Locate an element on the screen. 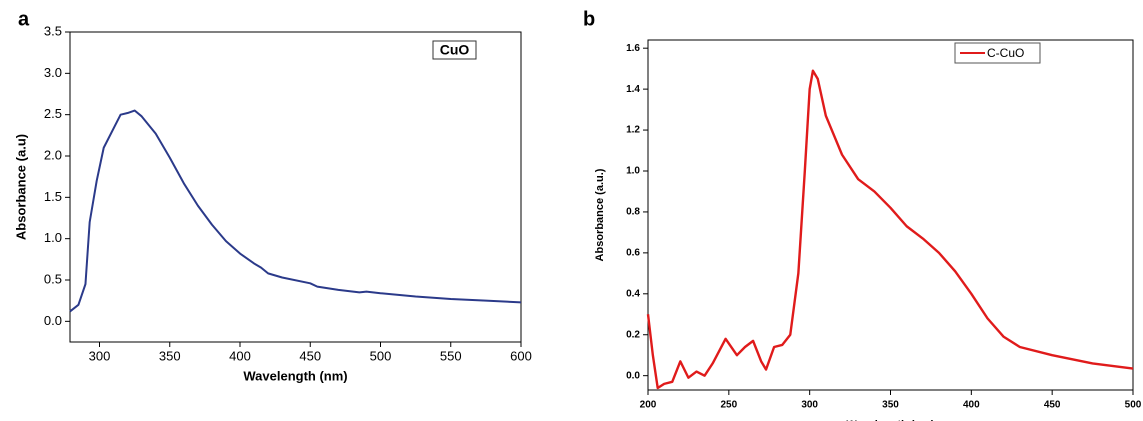 The height and width of the screenshot is (421, 1143). panel-label: b is located at coordinates (589, 19).